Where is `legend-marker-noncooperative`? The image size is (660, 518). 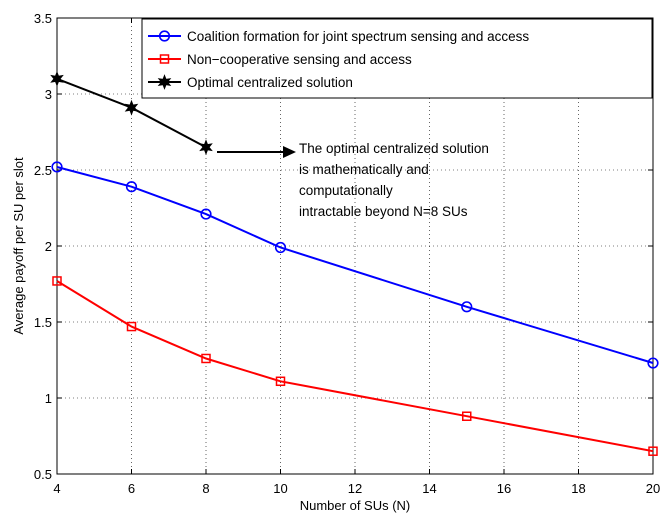 legend-marker-noncooperative is located at coordinates (164, 59).